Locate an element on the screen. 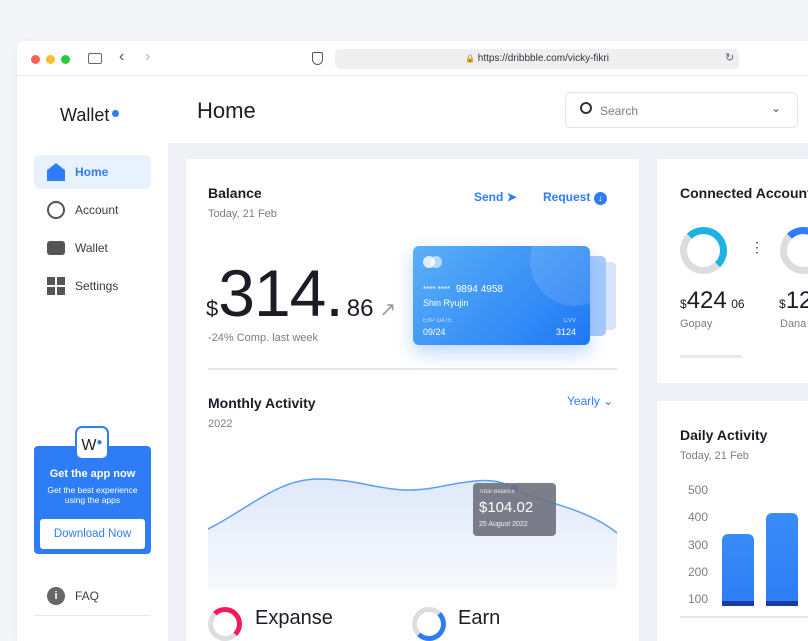 This screenshot has height=641, width=808. axis-line is located at coordinates (744, 617).